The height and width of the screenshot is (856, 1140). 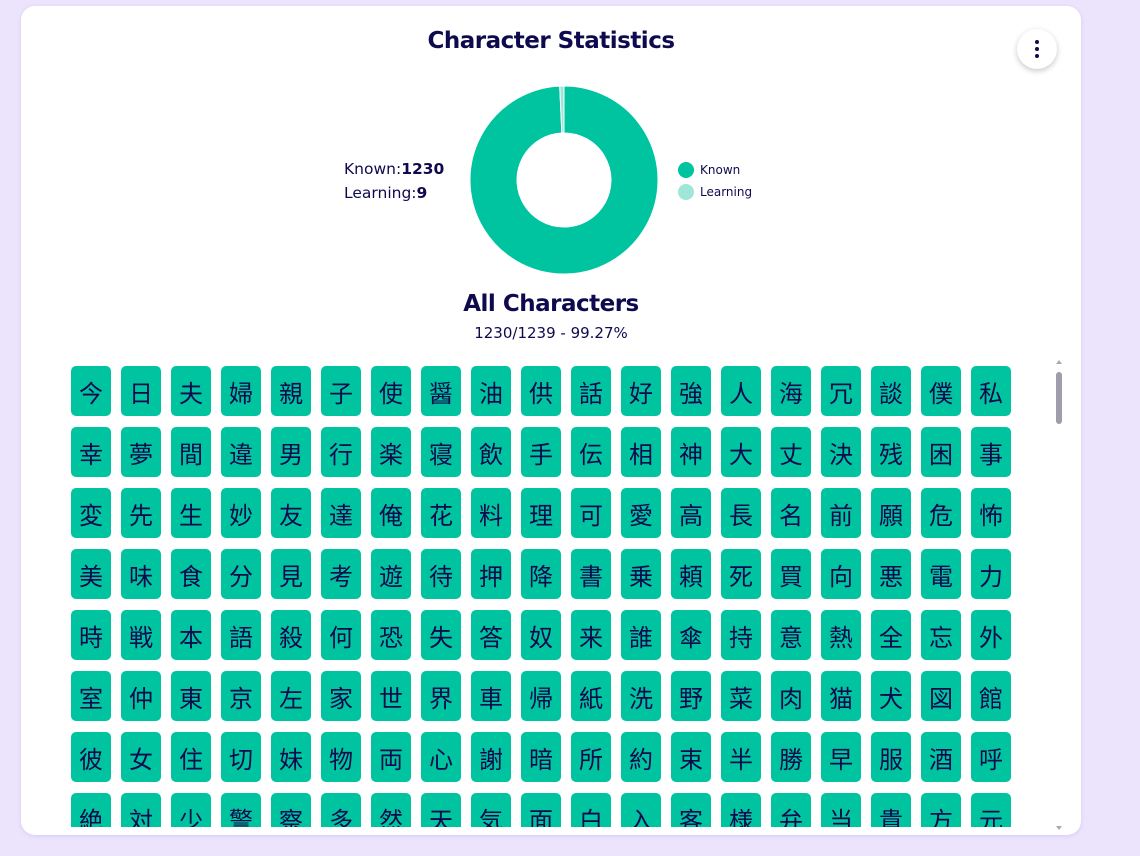 I want to click on character-tile: 悪, so click(x=891, y=574).